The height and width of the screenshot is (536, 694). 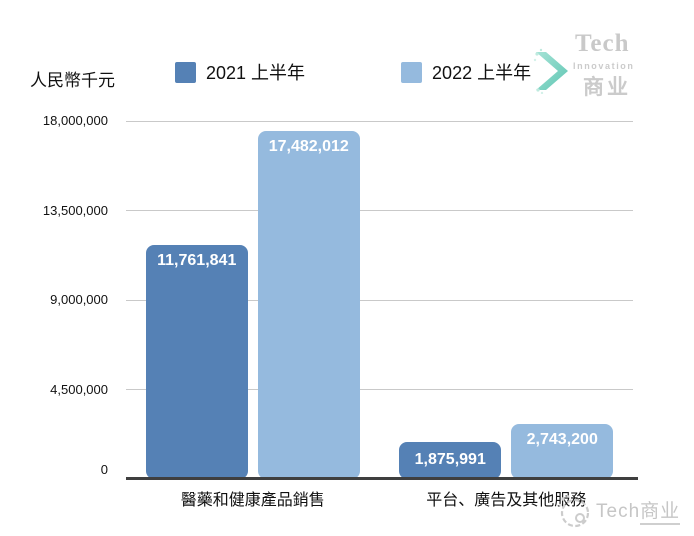 What do you see at coordinates (607, 87) in the screenshot?
I see `brand-name-cn: 商业` at bounding box center [607, 87].